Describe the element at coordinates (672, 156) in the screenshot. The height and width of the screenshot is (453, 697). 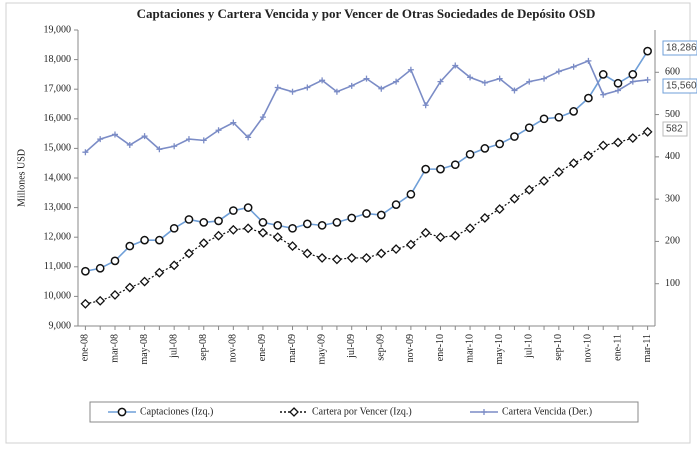
I see `y2-tick-label: 400` at that location.